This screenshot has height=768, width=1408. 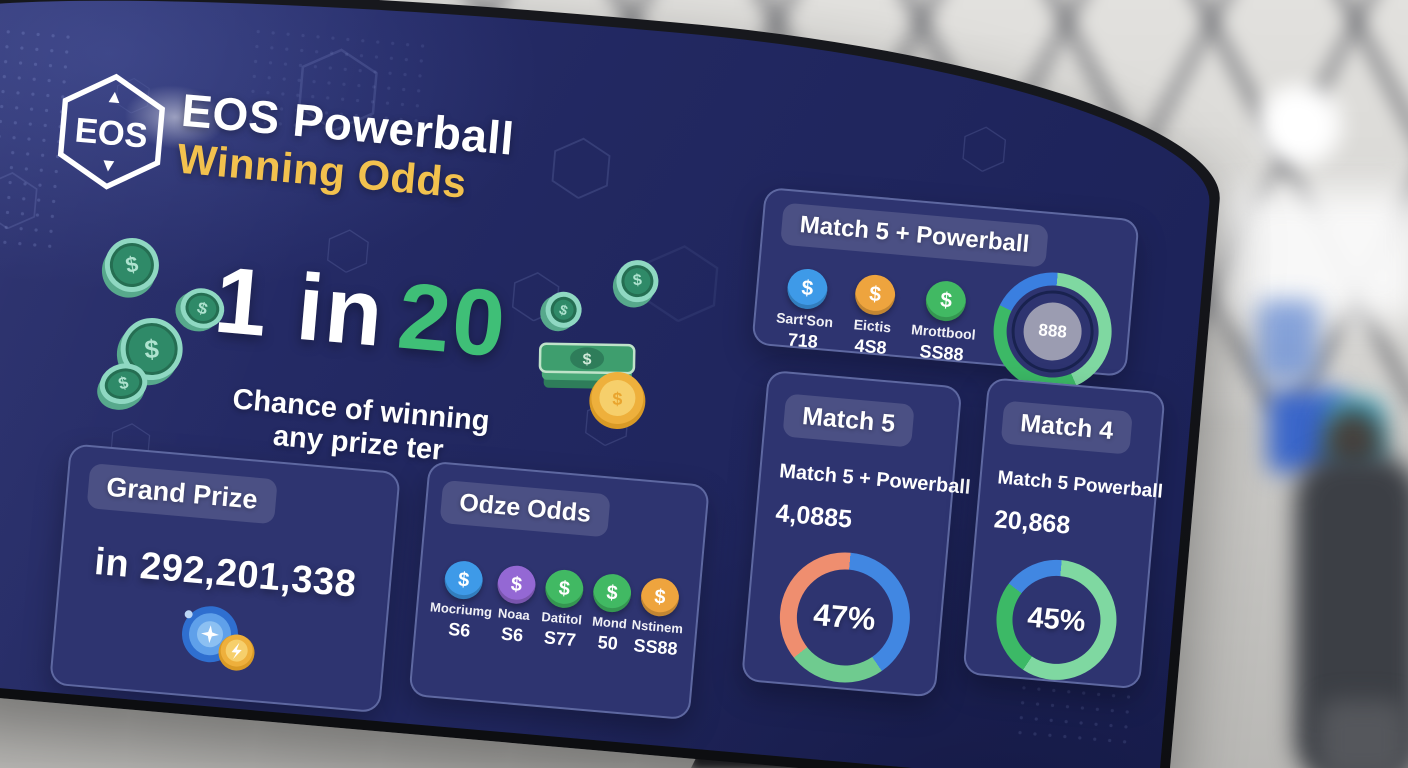 I want to click on match4-card: Match 4 Match 5 Powerball 20,868 45%, so click(x=1064, y=533).